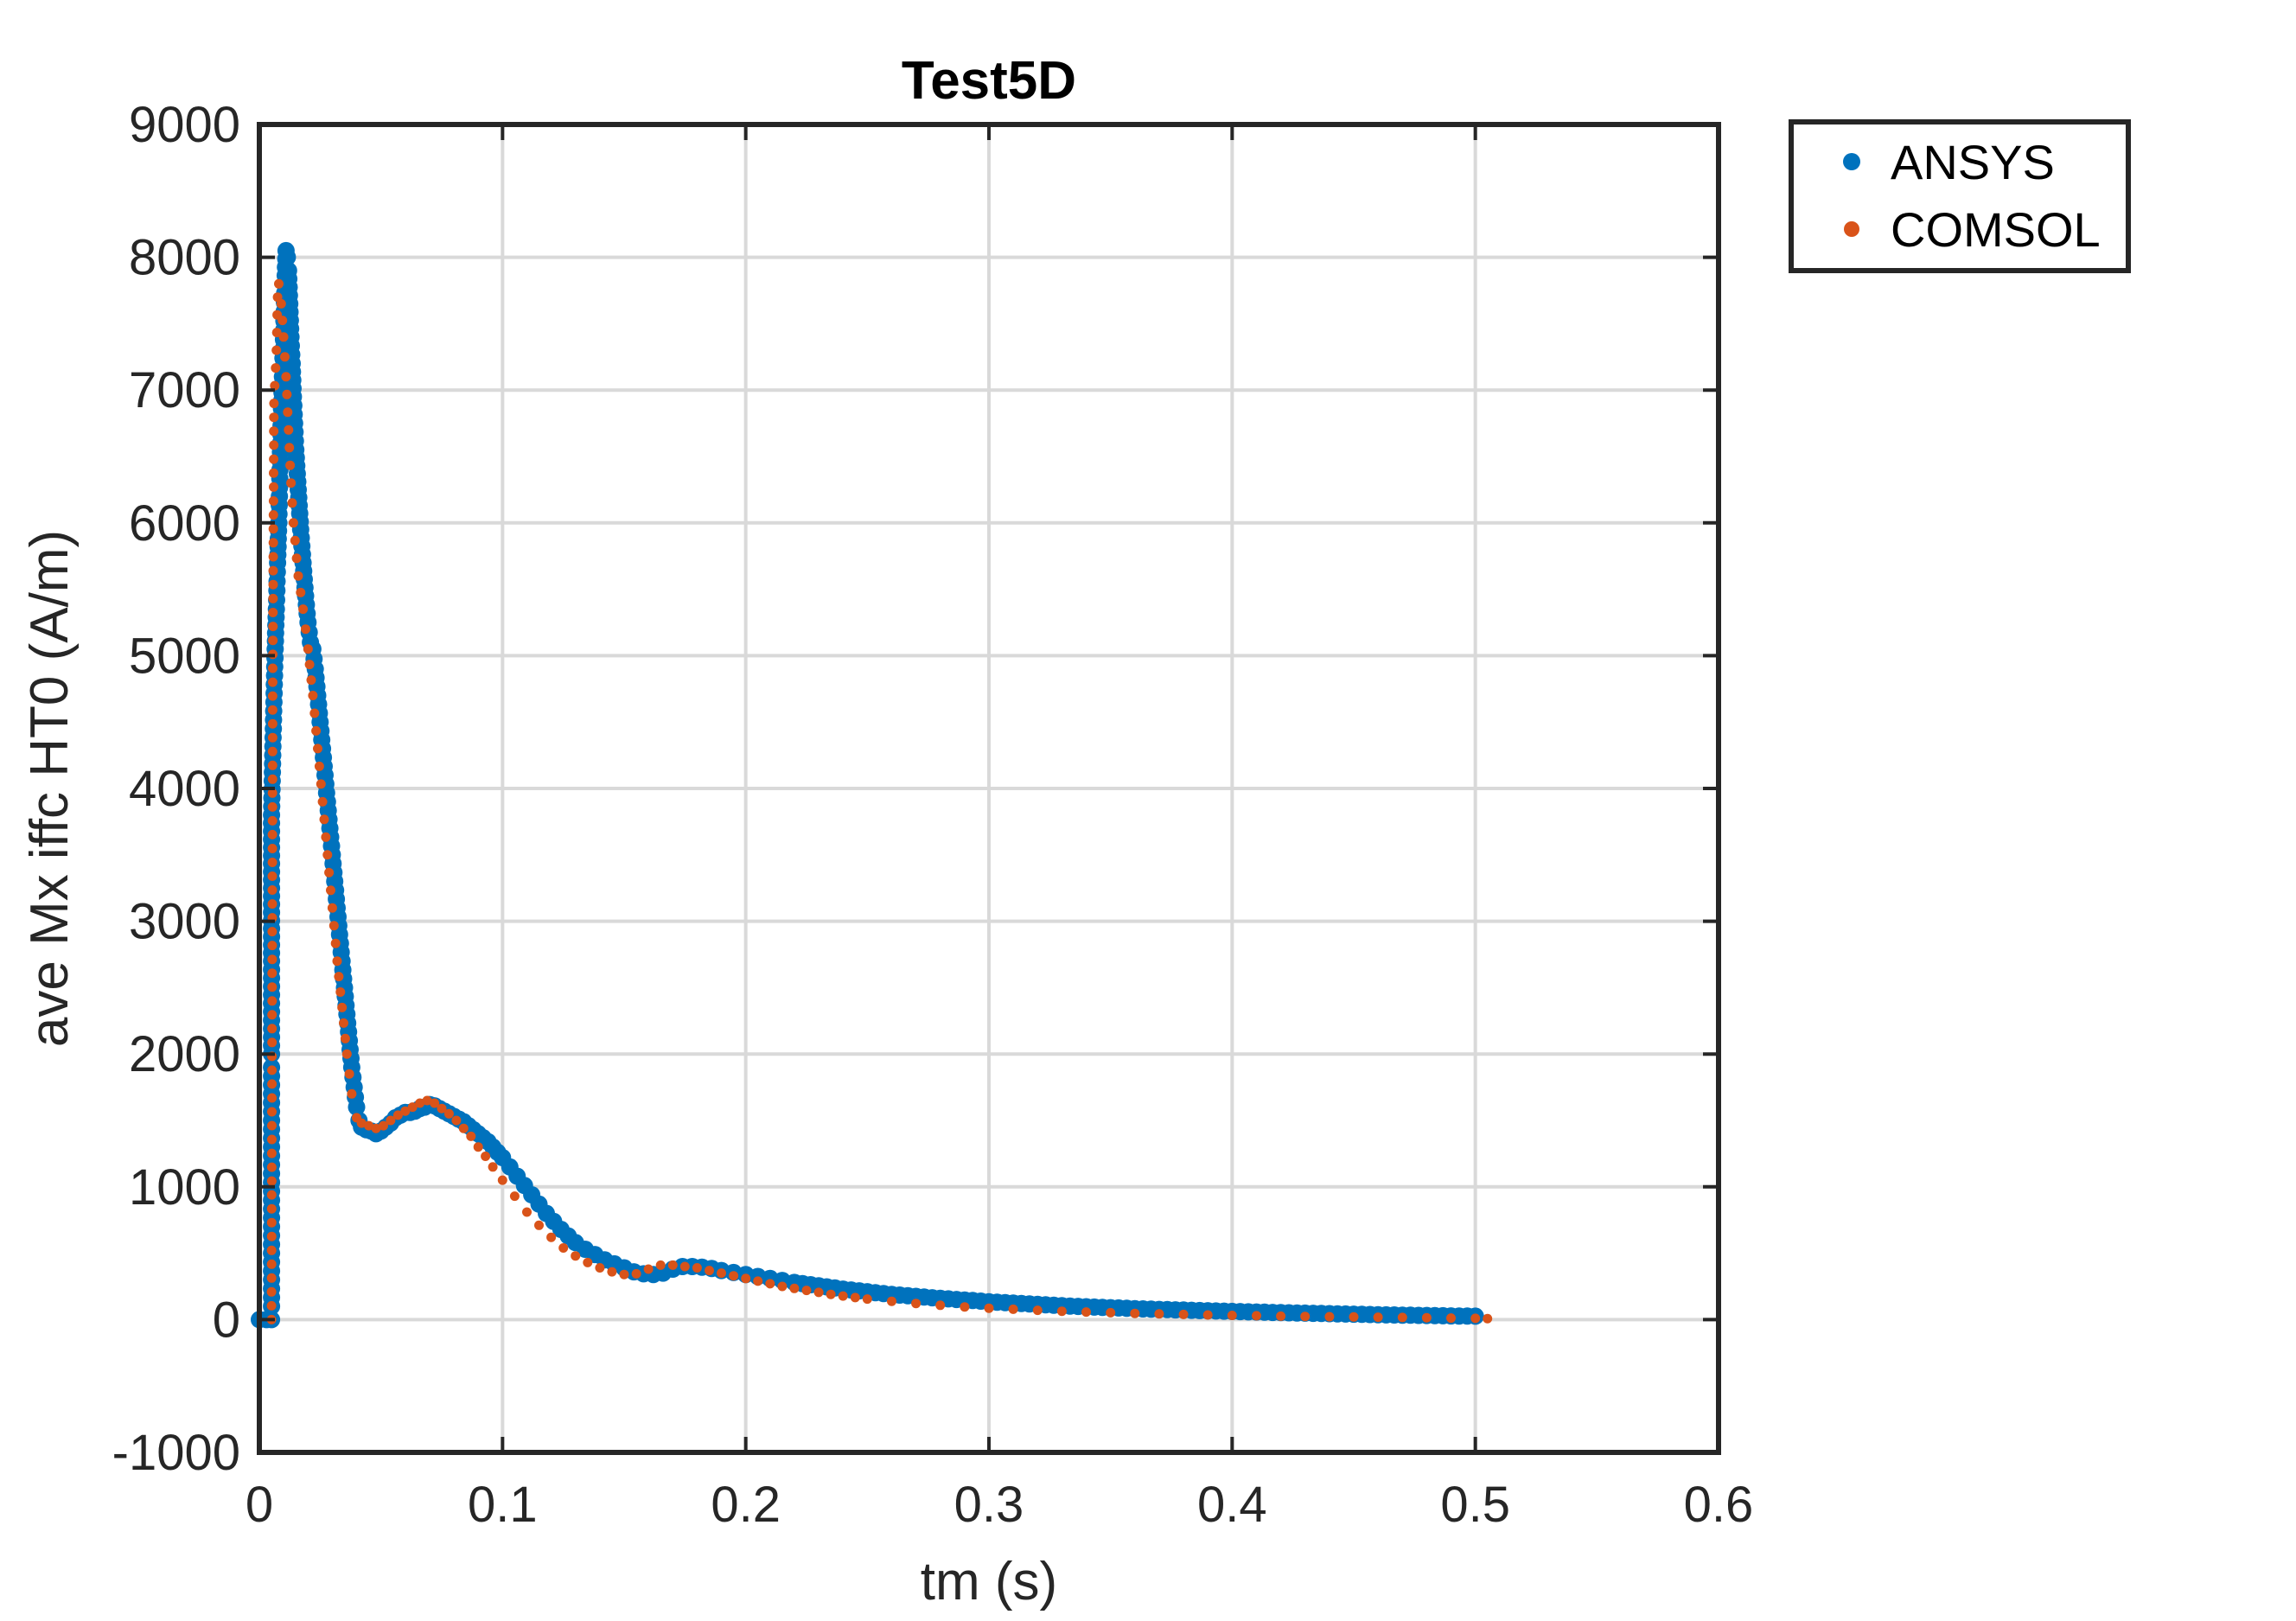  Describe the element at coordinates (226, 1320) in the screenshot. I see `y-tick-label: 0` at that location.